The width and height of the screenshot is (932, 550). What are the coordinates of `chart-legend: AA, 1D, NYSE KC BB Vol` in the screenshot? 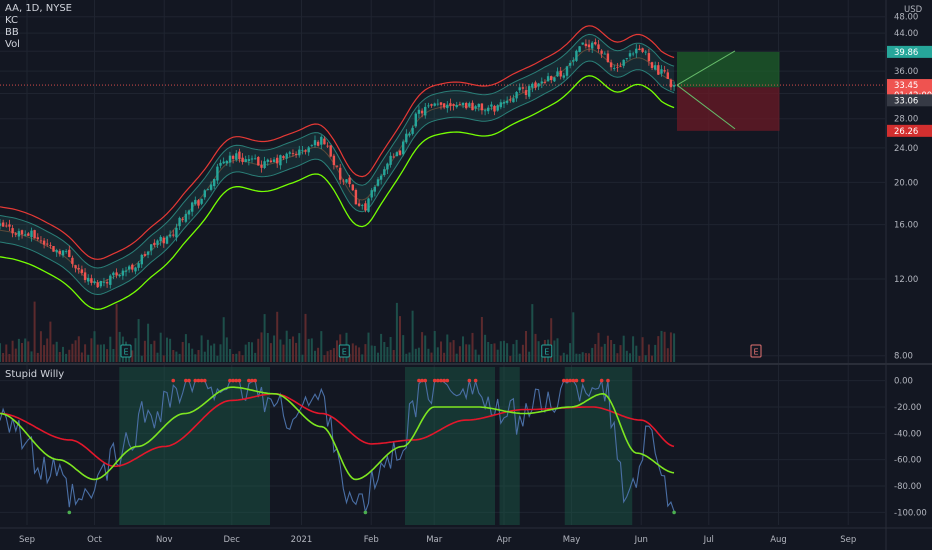 It's located at (38, 27).